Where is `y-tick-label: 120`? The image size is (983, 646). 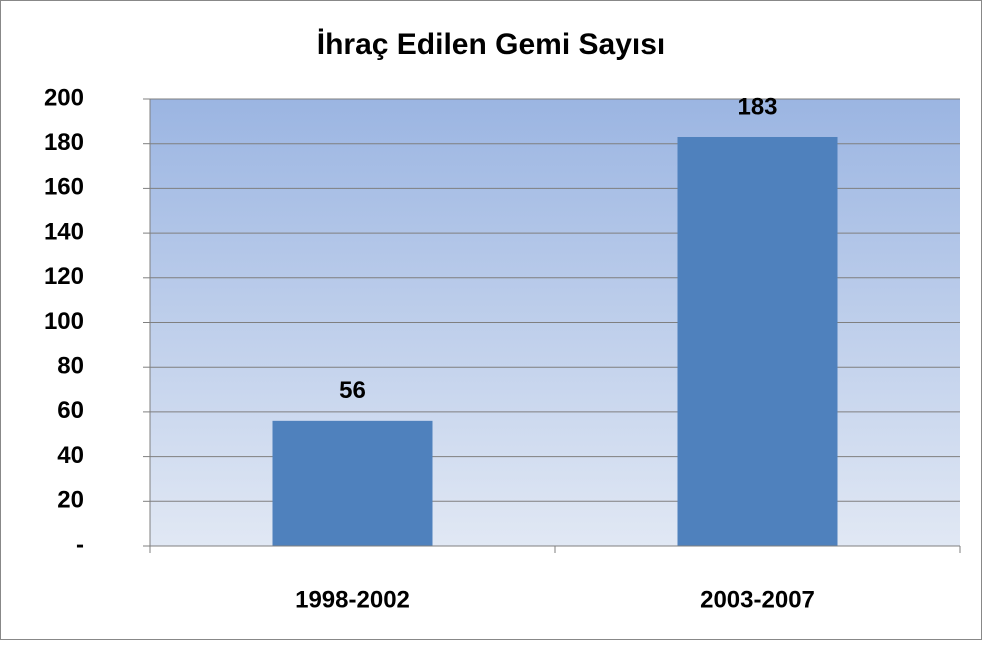 y-tick-label: 120 is located at coordinates (64, 276).